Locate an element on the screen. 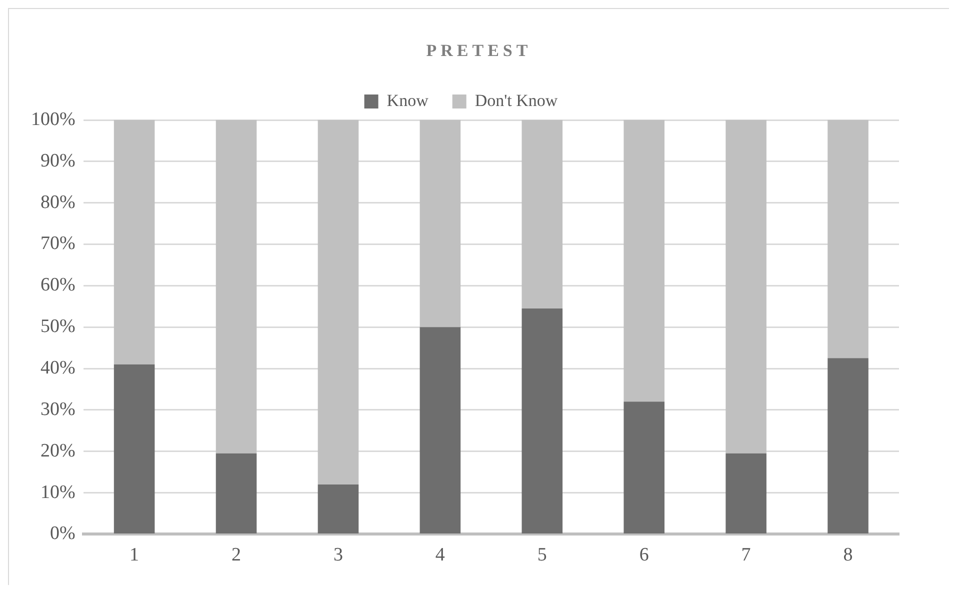 This screenshot has width=959, height=595. y-tick-label: 10% is located at coordinates (58, 492).